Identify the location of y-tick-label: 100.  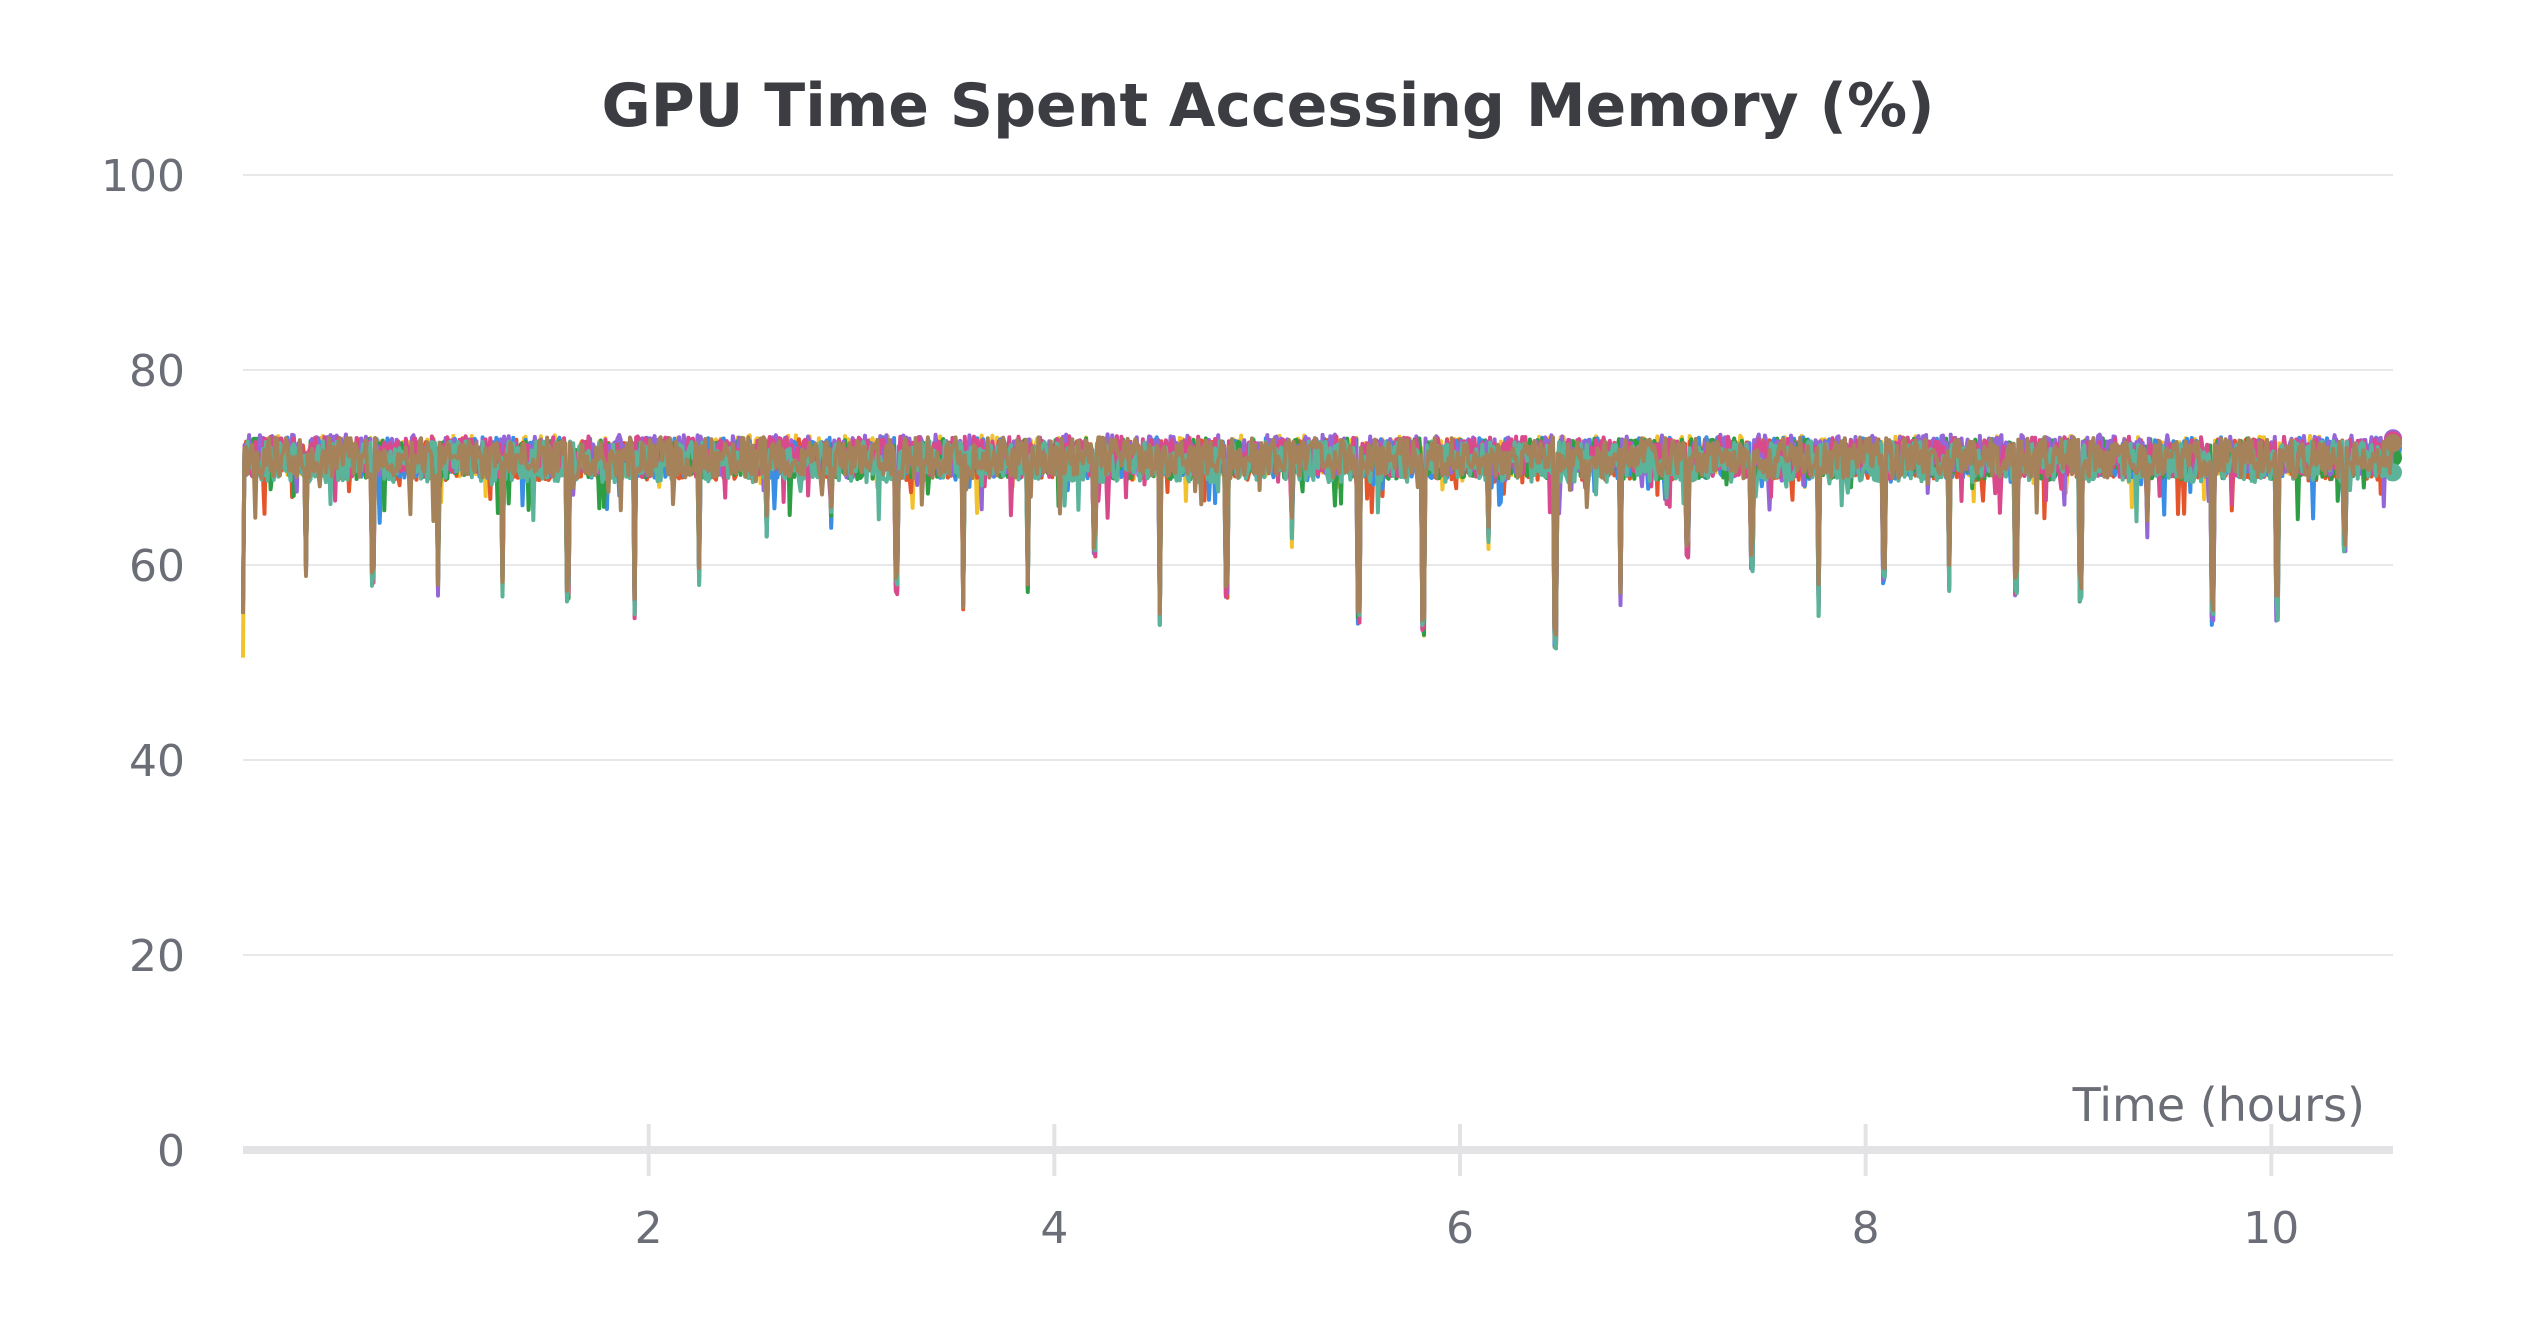
(143, 176).